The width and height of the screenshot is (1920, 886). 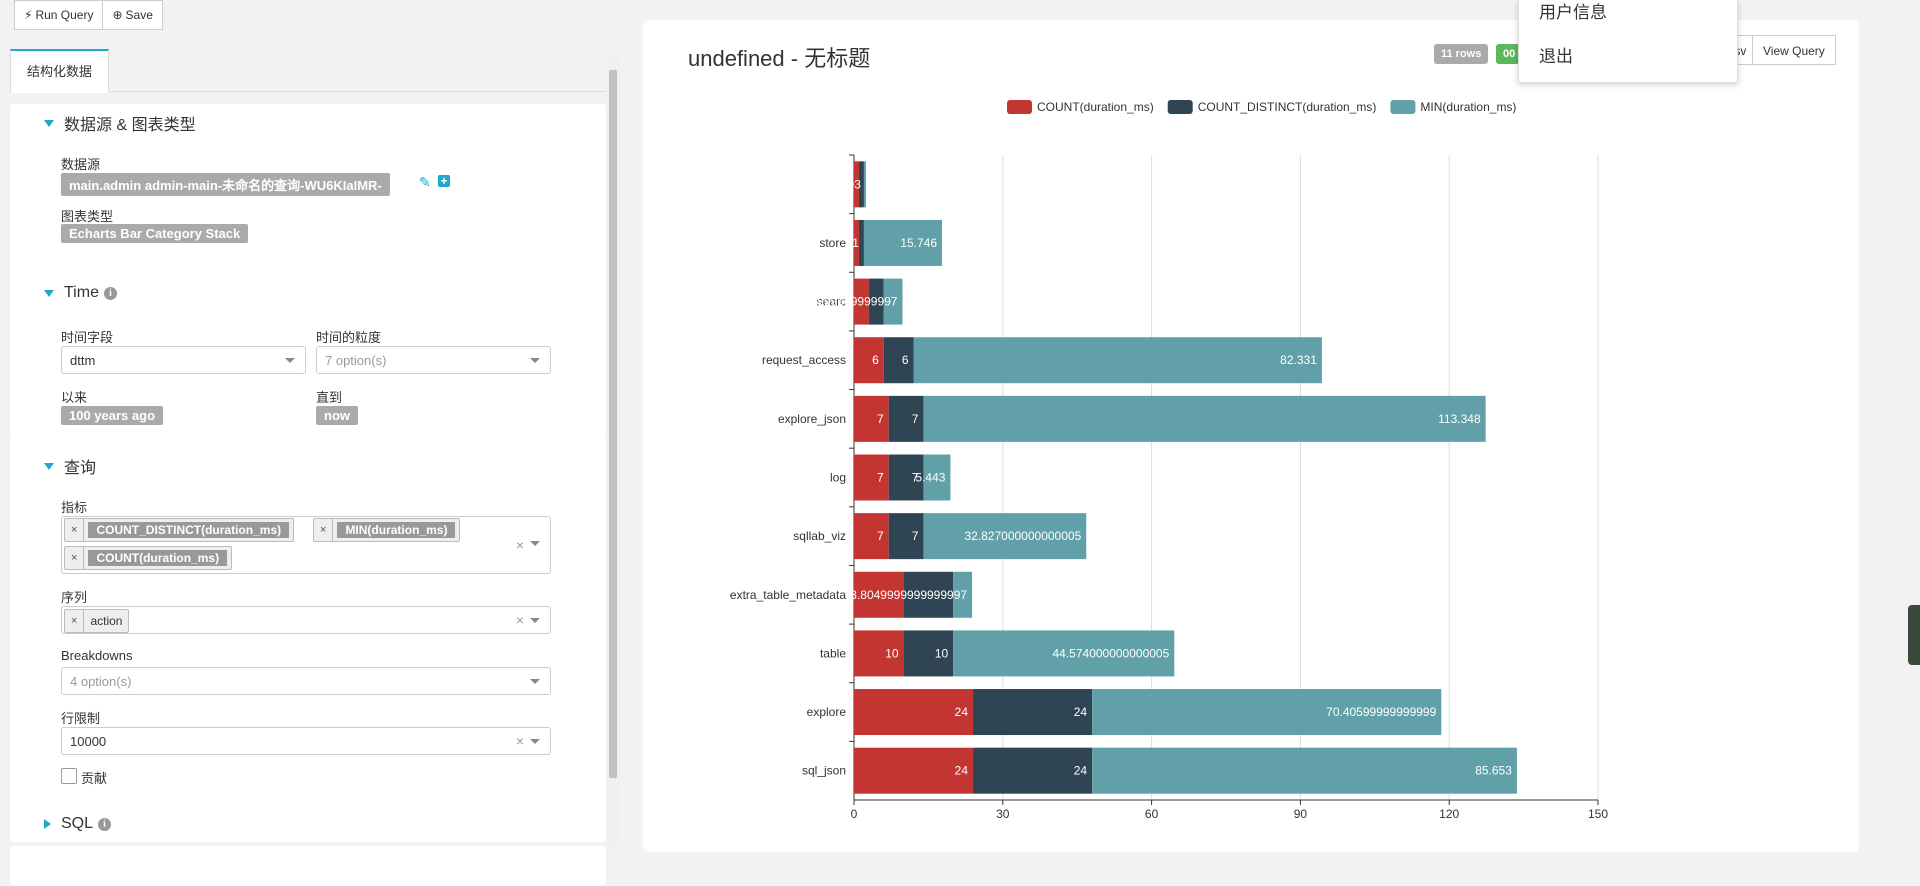 I want to click on query-section-header: 查询, so click(x=70, y=466).